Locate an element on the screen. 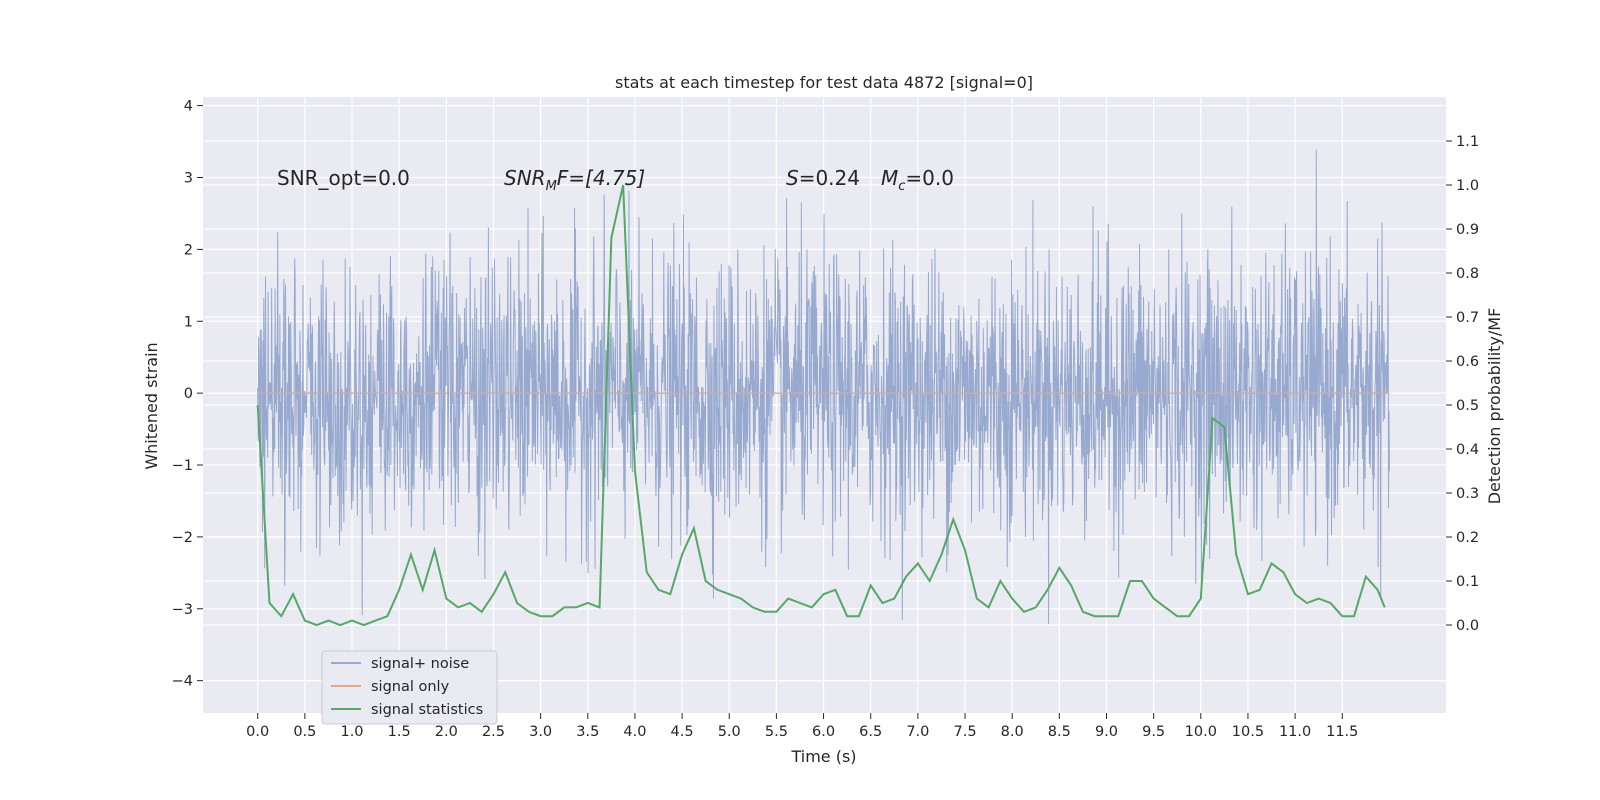  legend-label-signal-only: signal only is located at coordinates (410, 687).